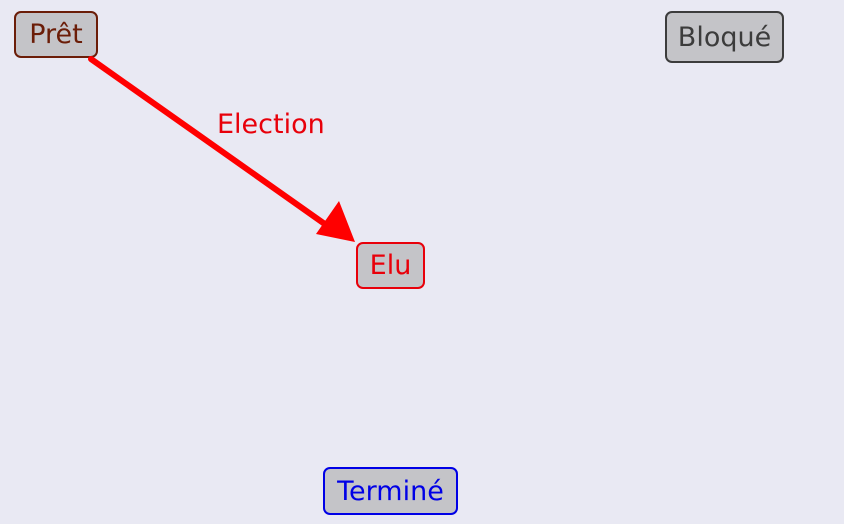 The image size is (844, 524). Describe the element at coordinates (210, 143) in the screenshot. I see `transition-arrow-election` at that location.